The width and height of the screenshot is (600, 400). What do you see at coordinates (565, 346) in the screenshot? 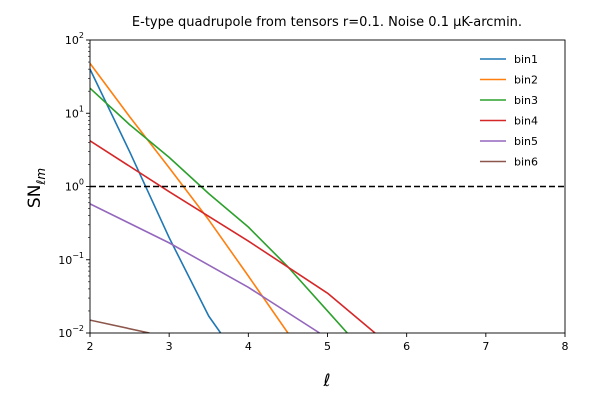
I see `x-tick-label: 8` at bounding box center [565, 346].